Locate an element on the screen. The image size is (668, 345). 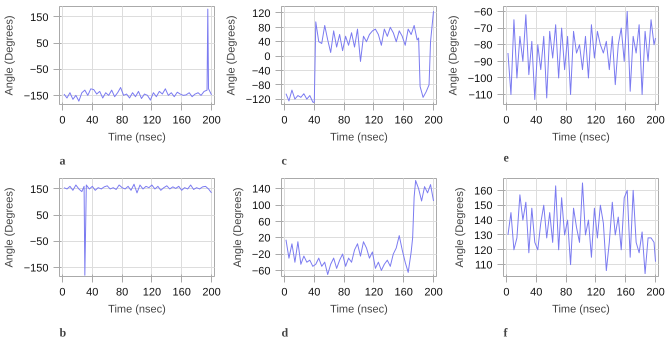
text: e is located at coordinates (507, 157).